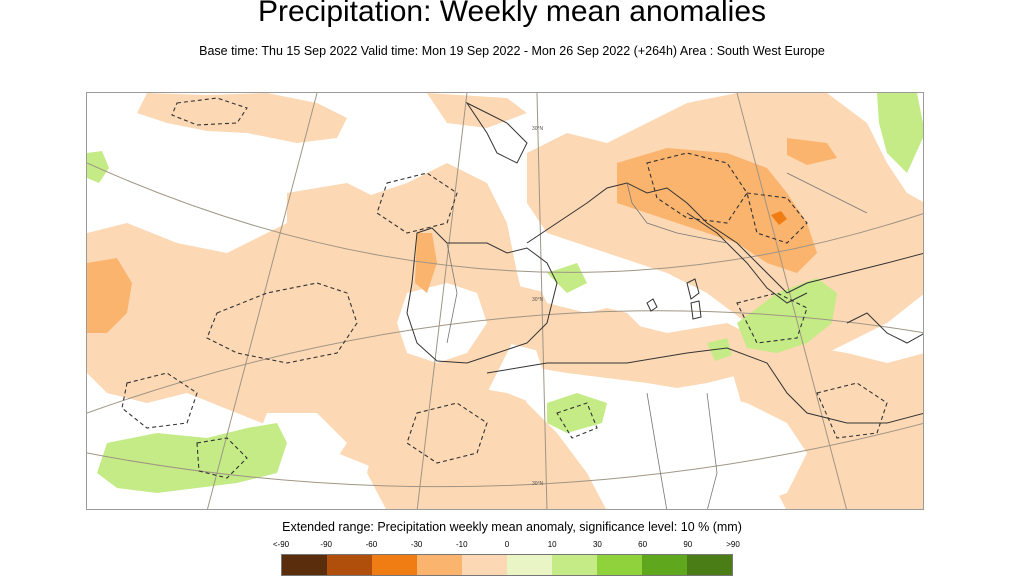  What do you see at coordinates (109, 295) in the screenshot?
I see `anomaly-area-west-edge` at bounding box center [109, 295].